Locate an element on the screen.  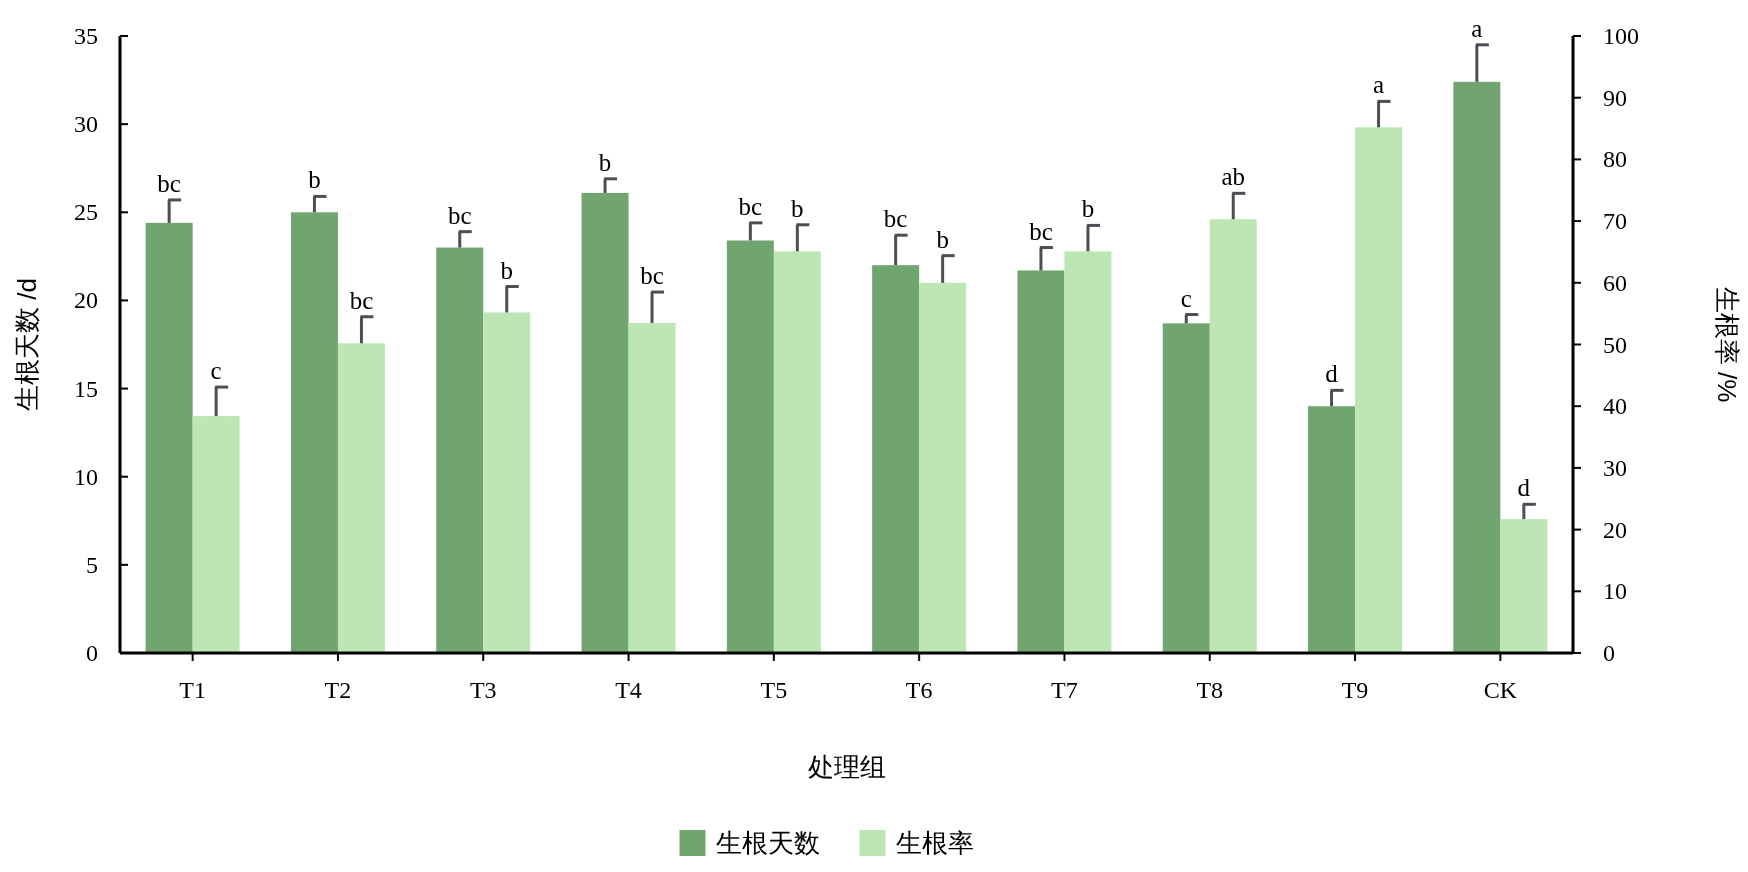
x-tick-label: T3 is located at coordinates (483, 690).